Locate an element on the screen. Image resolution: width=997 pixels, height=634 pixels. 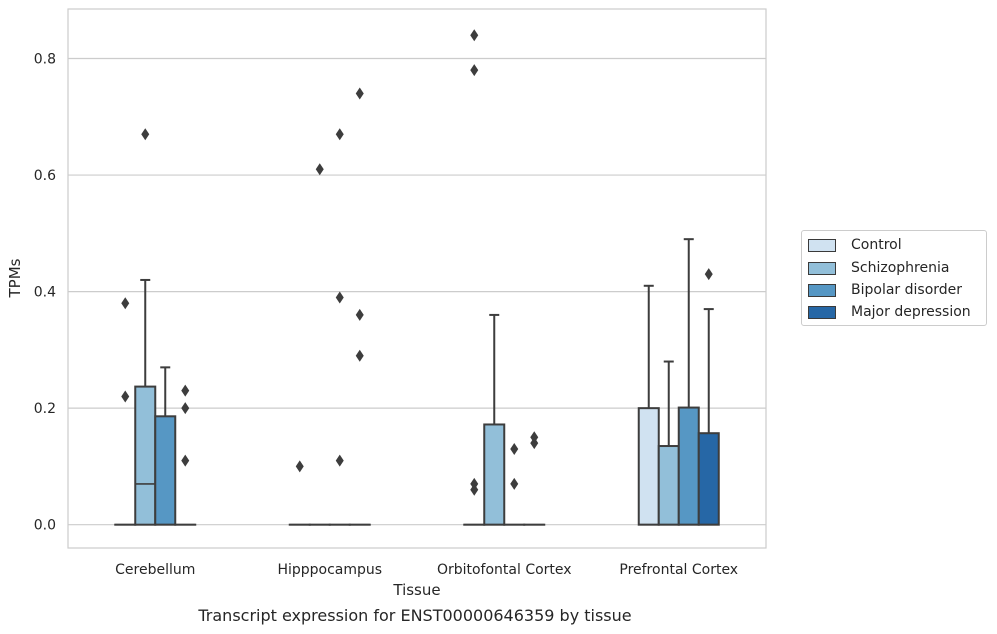
y-axis-ticks: 0.0 0.2 0.4 0.6 0.8 is located at coordinates (45, 293).